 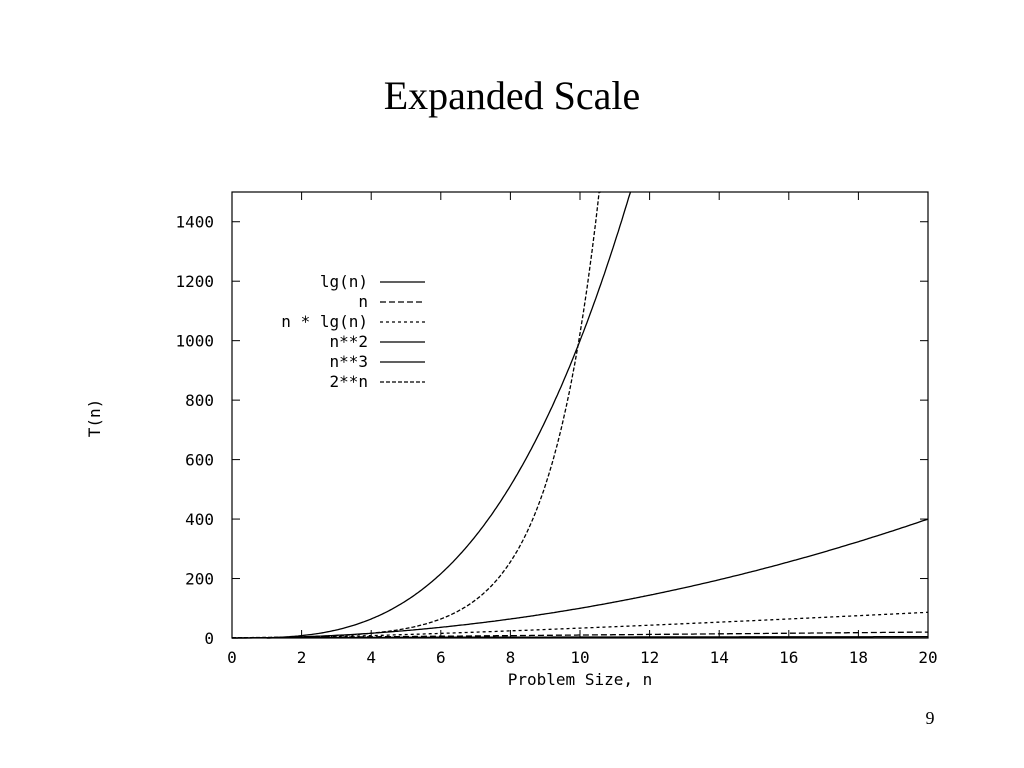 What do you see at coordinates (579, 657) in the screenshot?
I see `x-tick-label: 10` at bounding box center [579, 657].